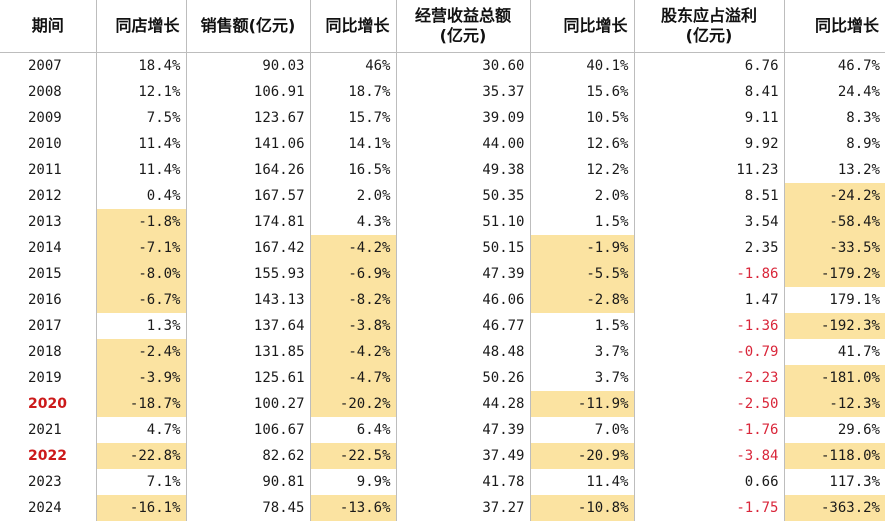  Describe the element at coordinates (141, 222) in the screenshot. I see `cell-same-store-growth: -1.8%` at that location.